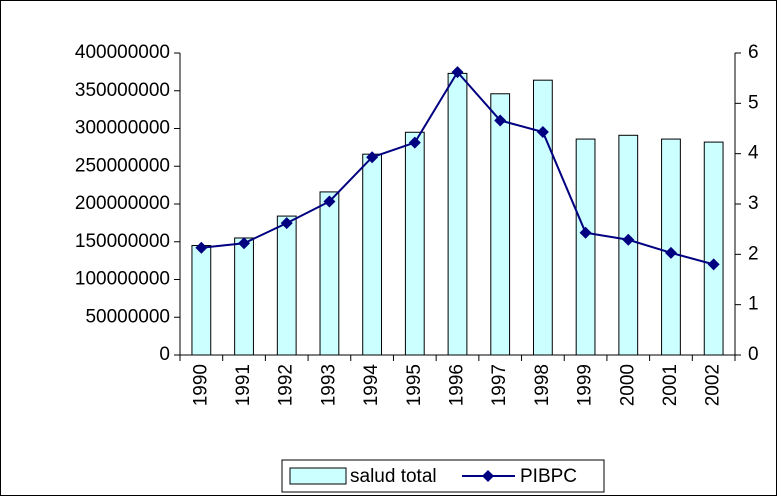 Image resolution: width=778 pixels, height=497 pixels. Describe the element at coordinates (499, 385) in the screenshot. I see `x-tick-label: 1997` at that location.